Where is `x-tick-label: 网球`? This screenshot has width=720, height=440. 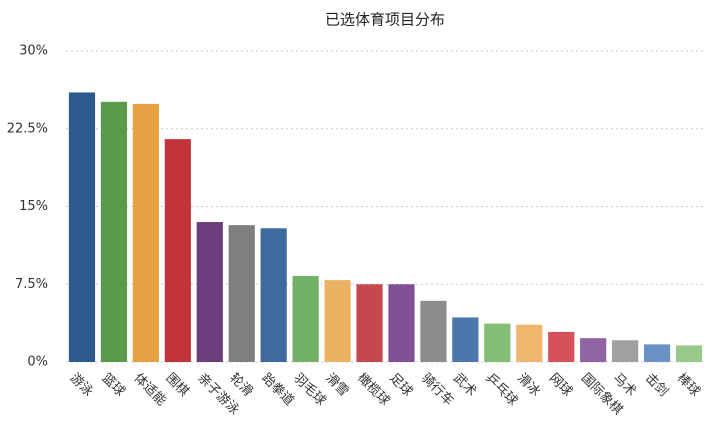 x-tick-label: 网球 is located at coordinates (560, 385).